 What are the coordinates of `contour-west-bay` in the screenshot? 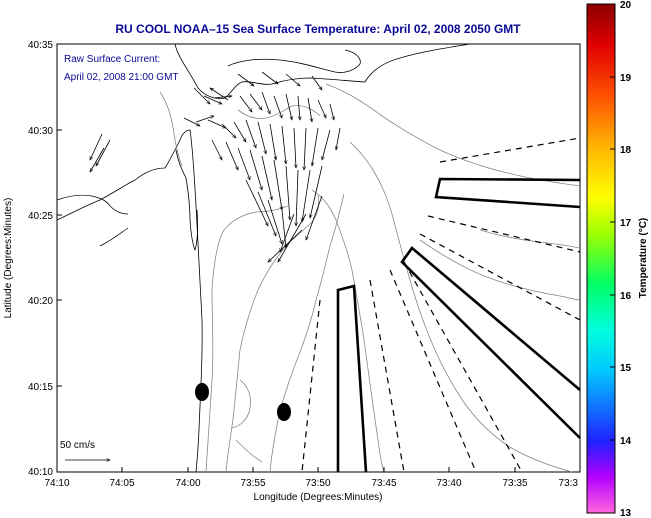 It's located at (171, 129).